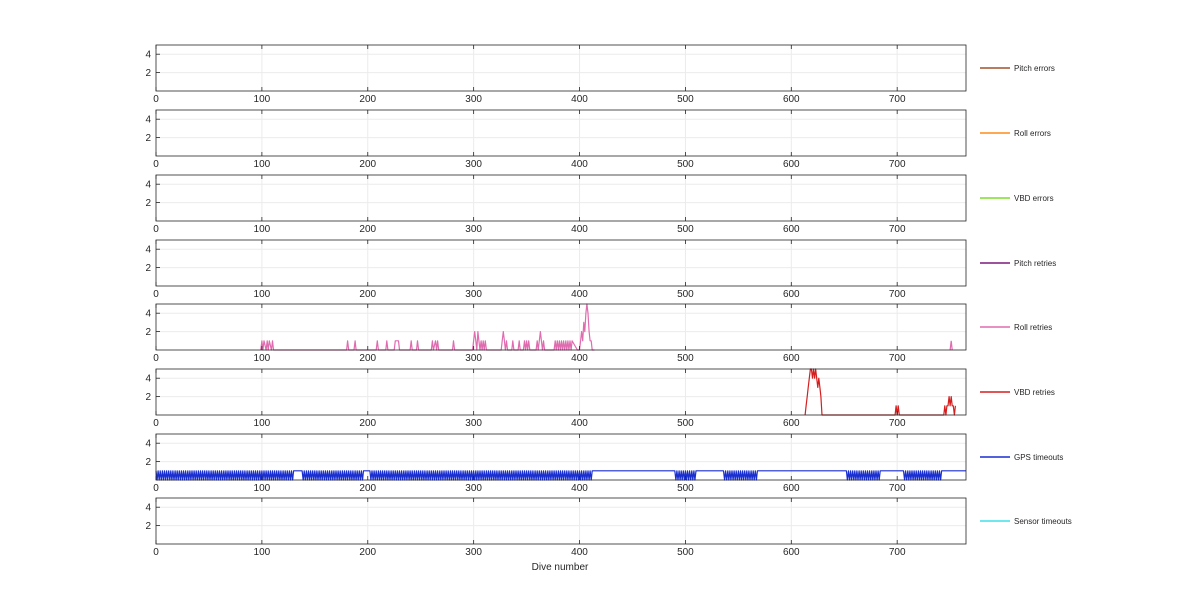 This screenshot has height=611, width=1200. I want to click on legend-entry: Roll retries, so click(1016, 327).